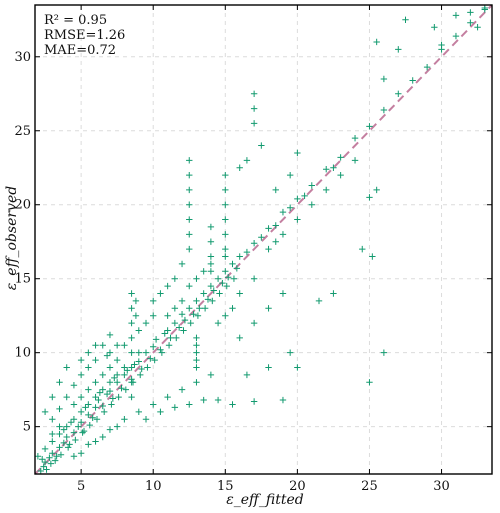  I want to click on x-tick-label: 5, so click(81, 486).